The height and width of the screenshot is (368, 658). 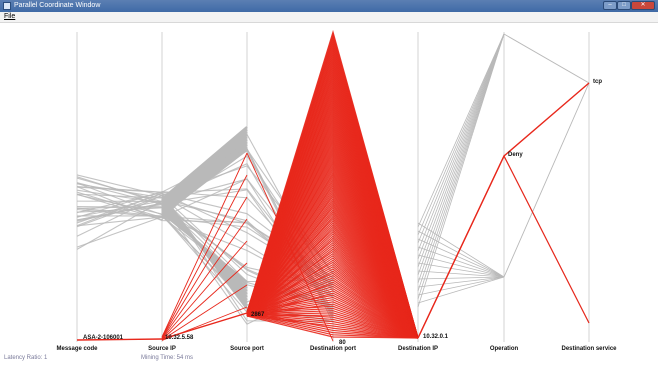 I want to click on axis-label-4: Destination port, so click(x=333, y=349).